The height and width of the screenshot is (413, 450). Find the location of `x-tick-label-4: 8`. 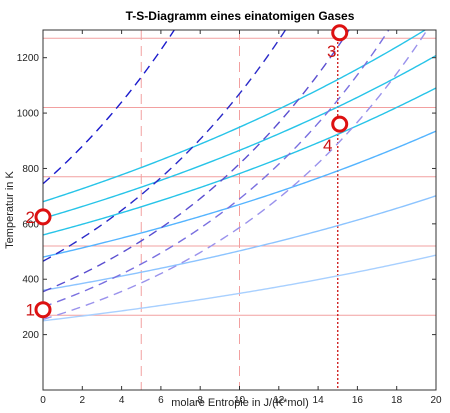

x-tick-label-4: 8 is located at coordinates (200, 400).